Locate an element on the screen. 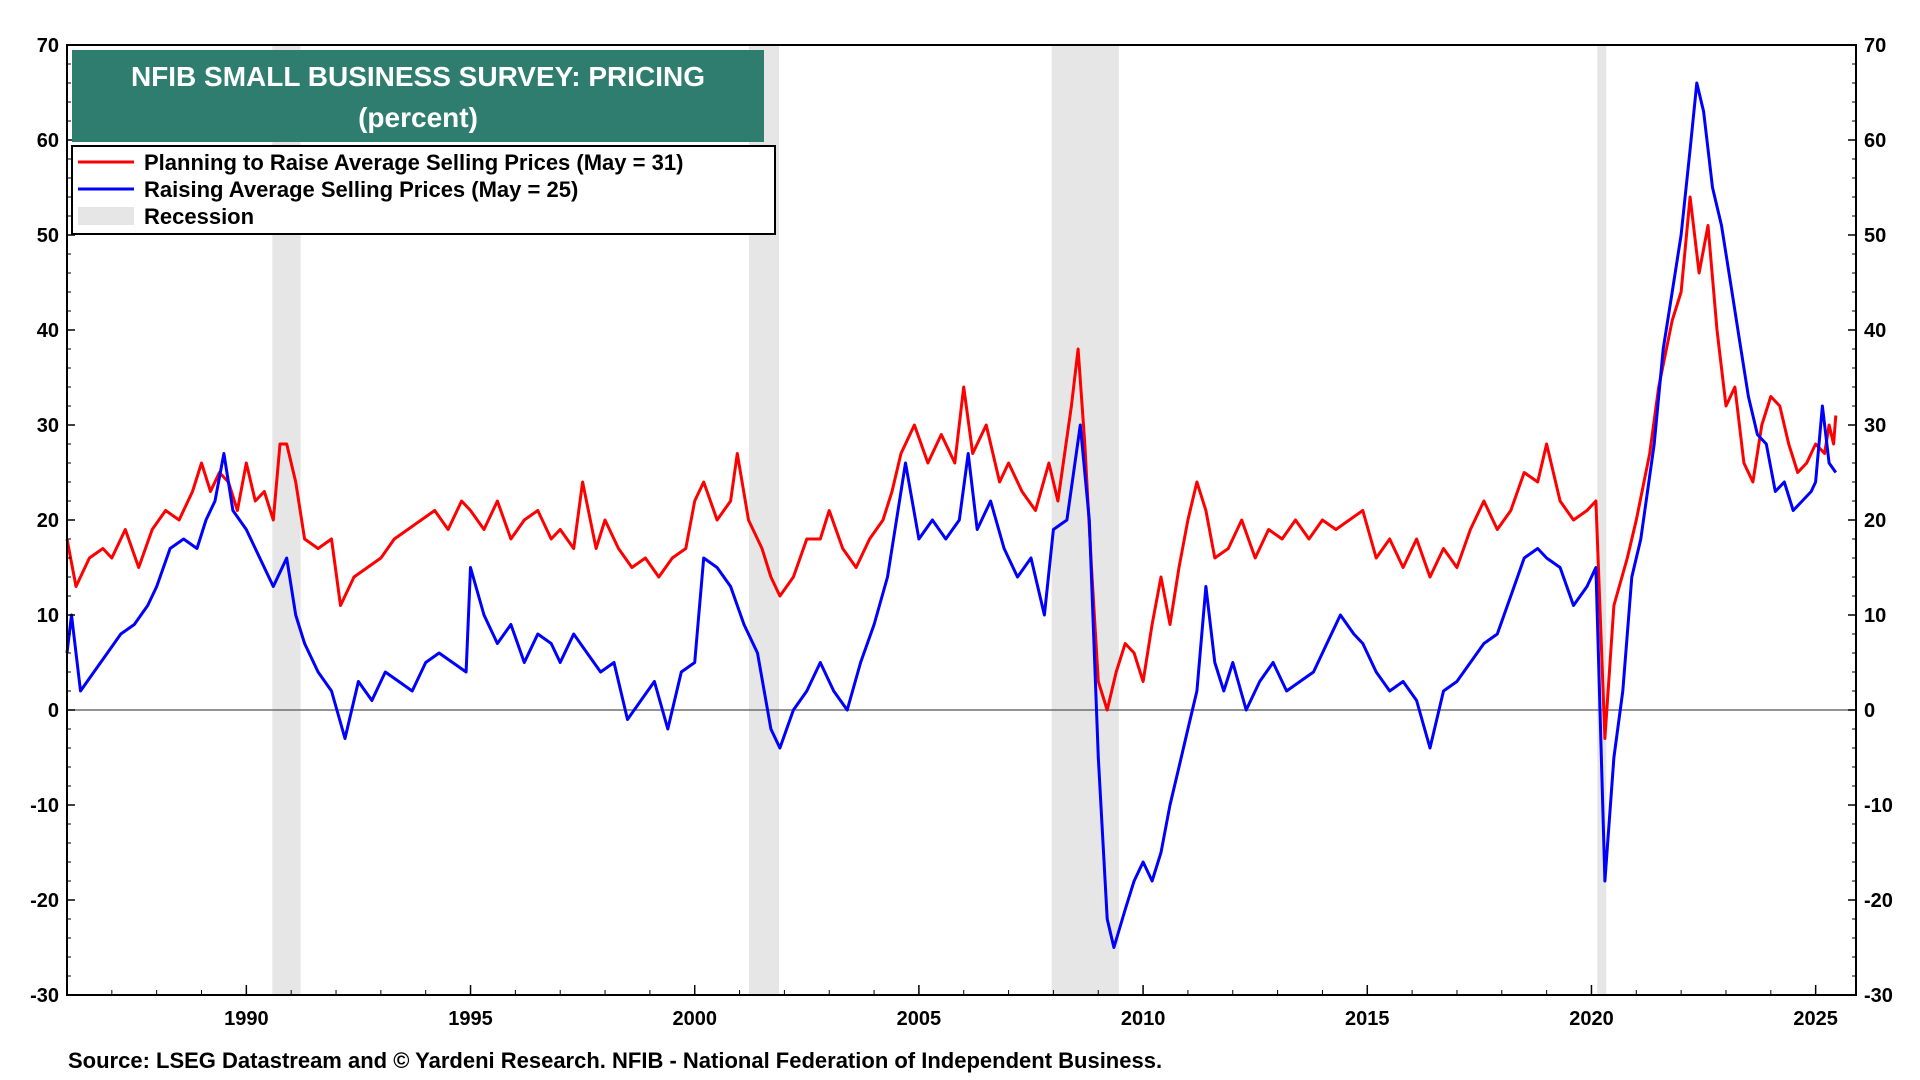 The image size is (1920, 1080). y-tick-label-left: 30 is located at coordinates (48, 426).